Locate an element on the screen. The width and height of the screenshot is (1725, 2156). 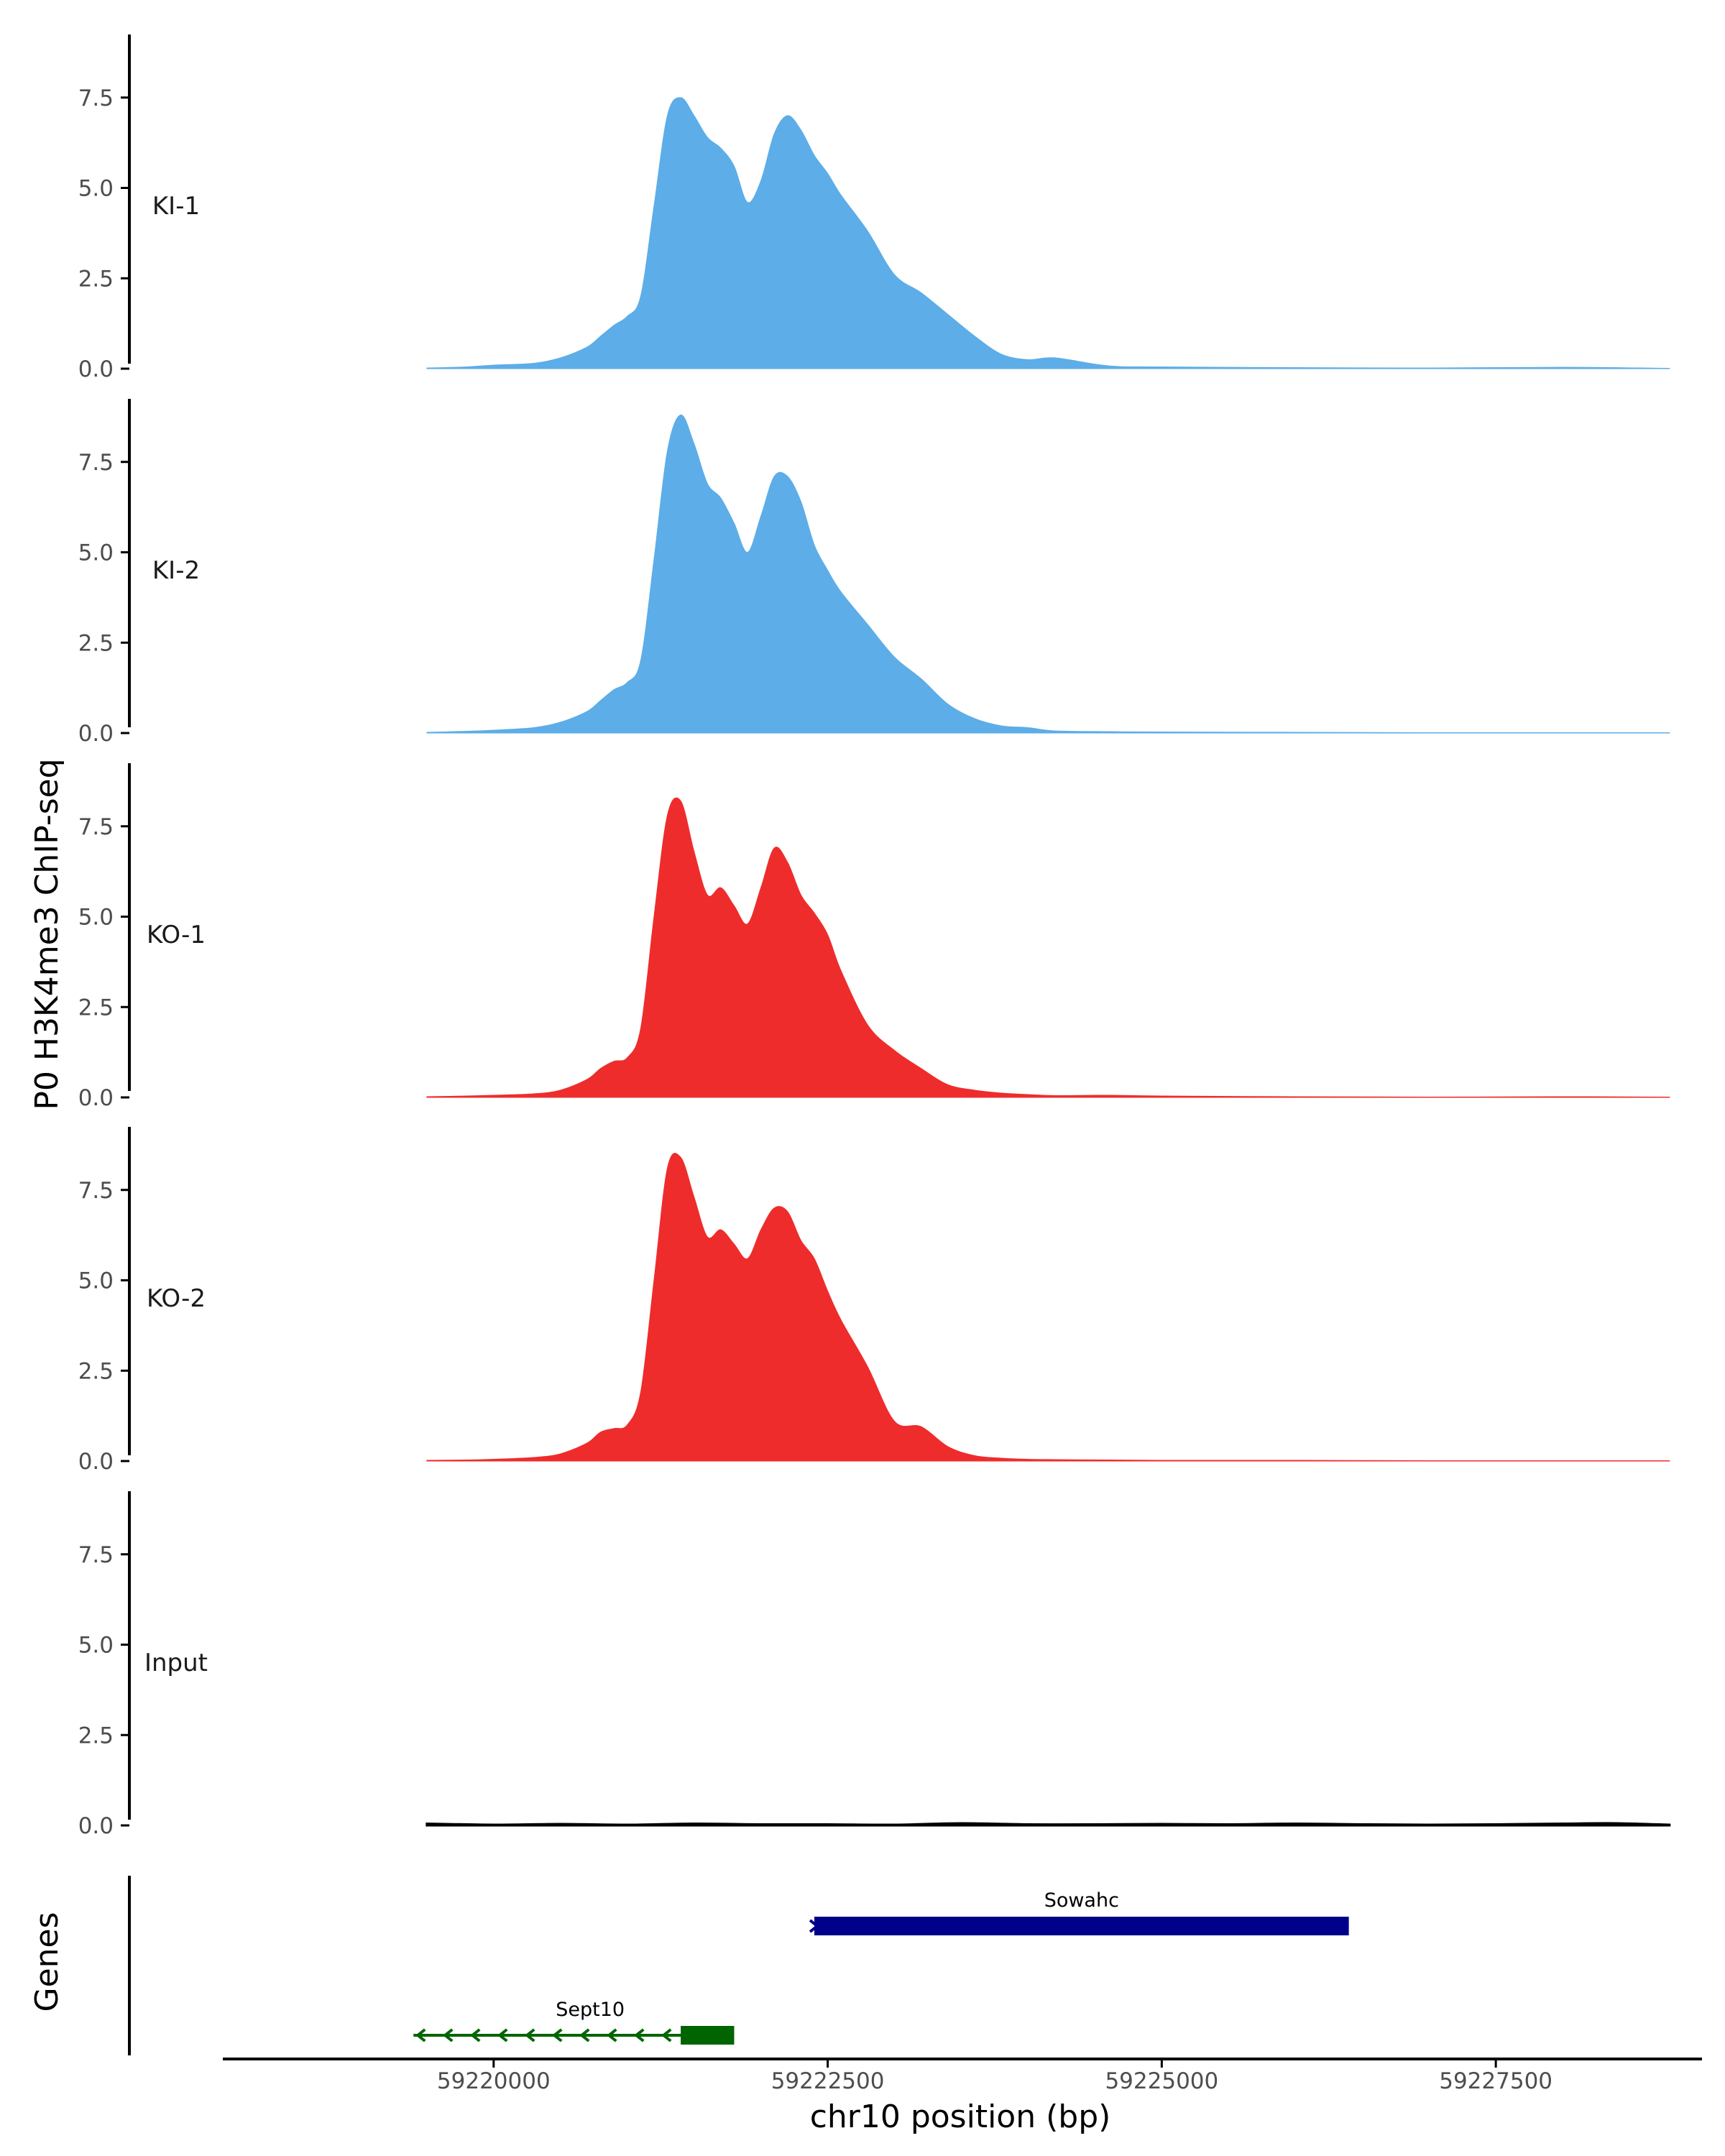
x-tick-label: 59227500 is located at coordinates (1495, 2081).